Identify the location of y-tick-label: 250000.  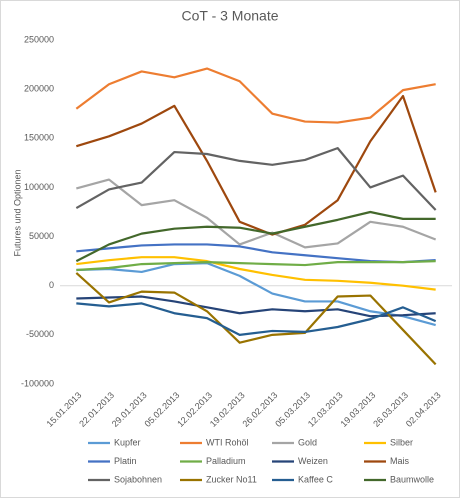
(39, 39).